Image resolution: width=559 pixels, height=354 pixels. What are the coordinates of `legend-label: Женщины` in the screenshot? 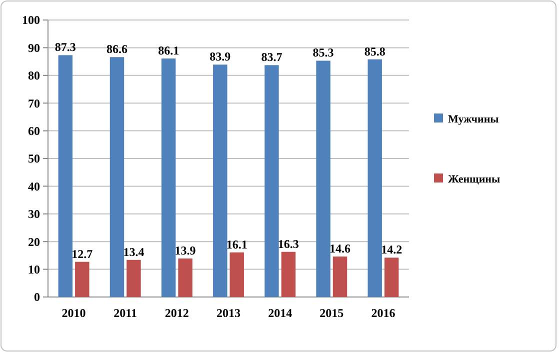 It's located at (474, 179).